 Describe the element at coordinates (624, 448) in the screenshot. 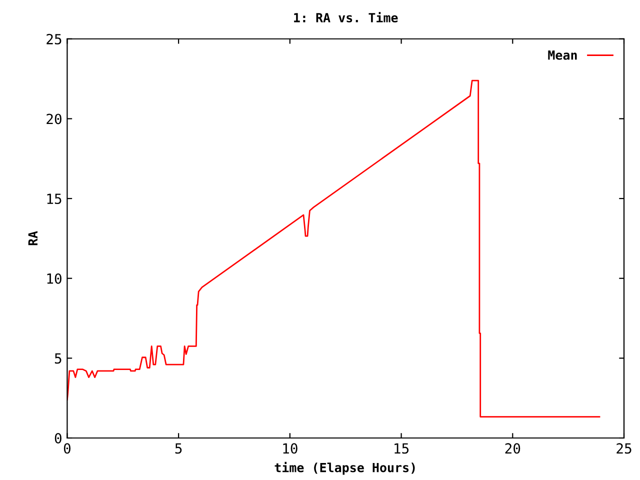

I see `x-tick-label: 25` at that location.